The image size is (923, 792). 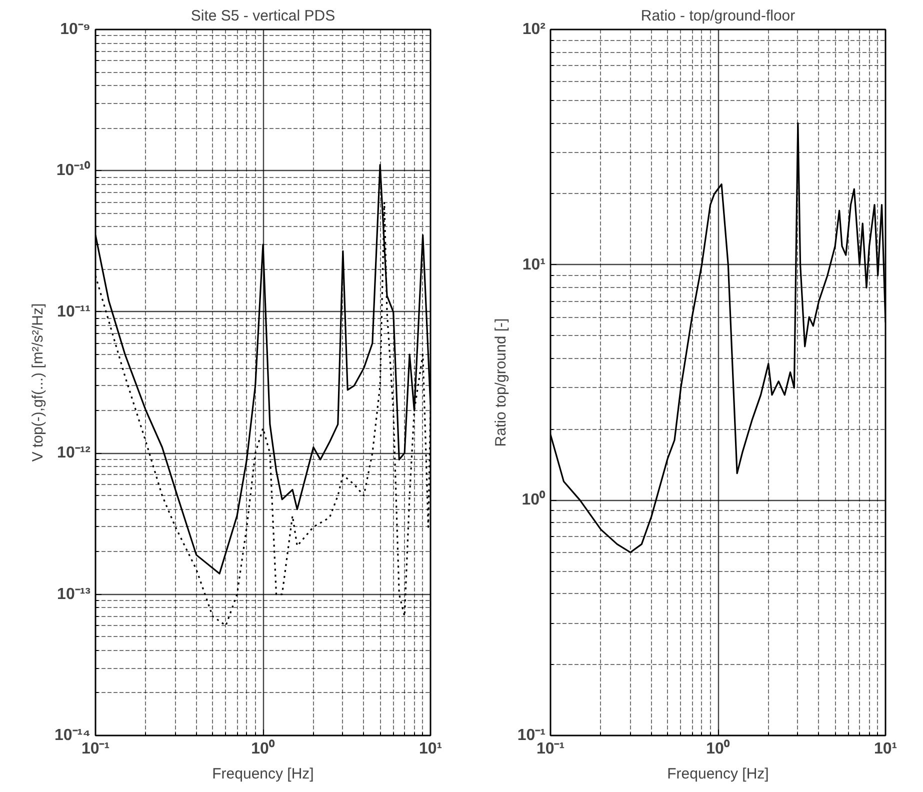 What do you see at coordinates (718, 16) in the screenshot?
I see `chart-title: Ratio - top/ground-floor` at bounding box center [718, 16].